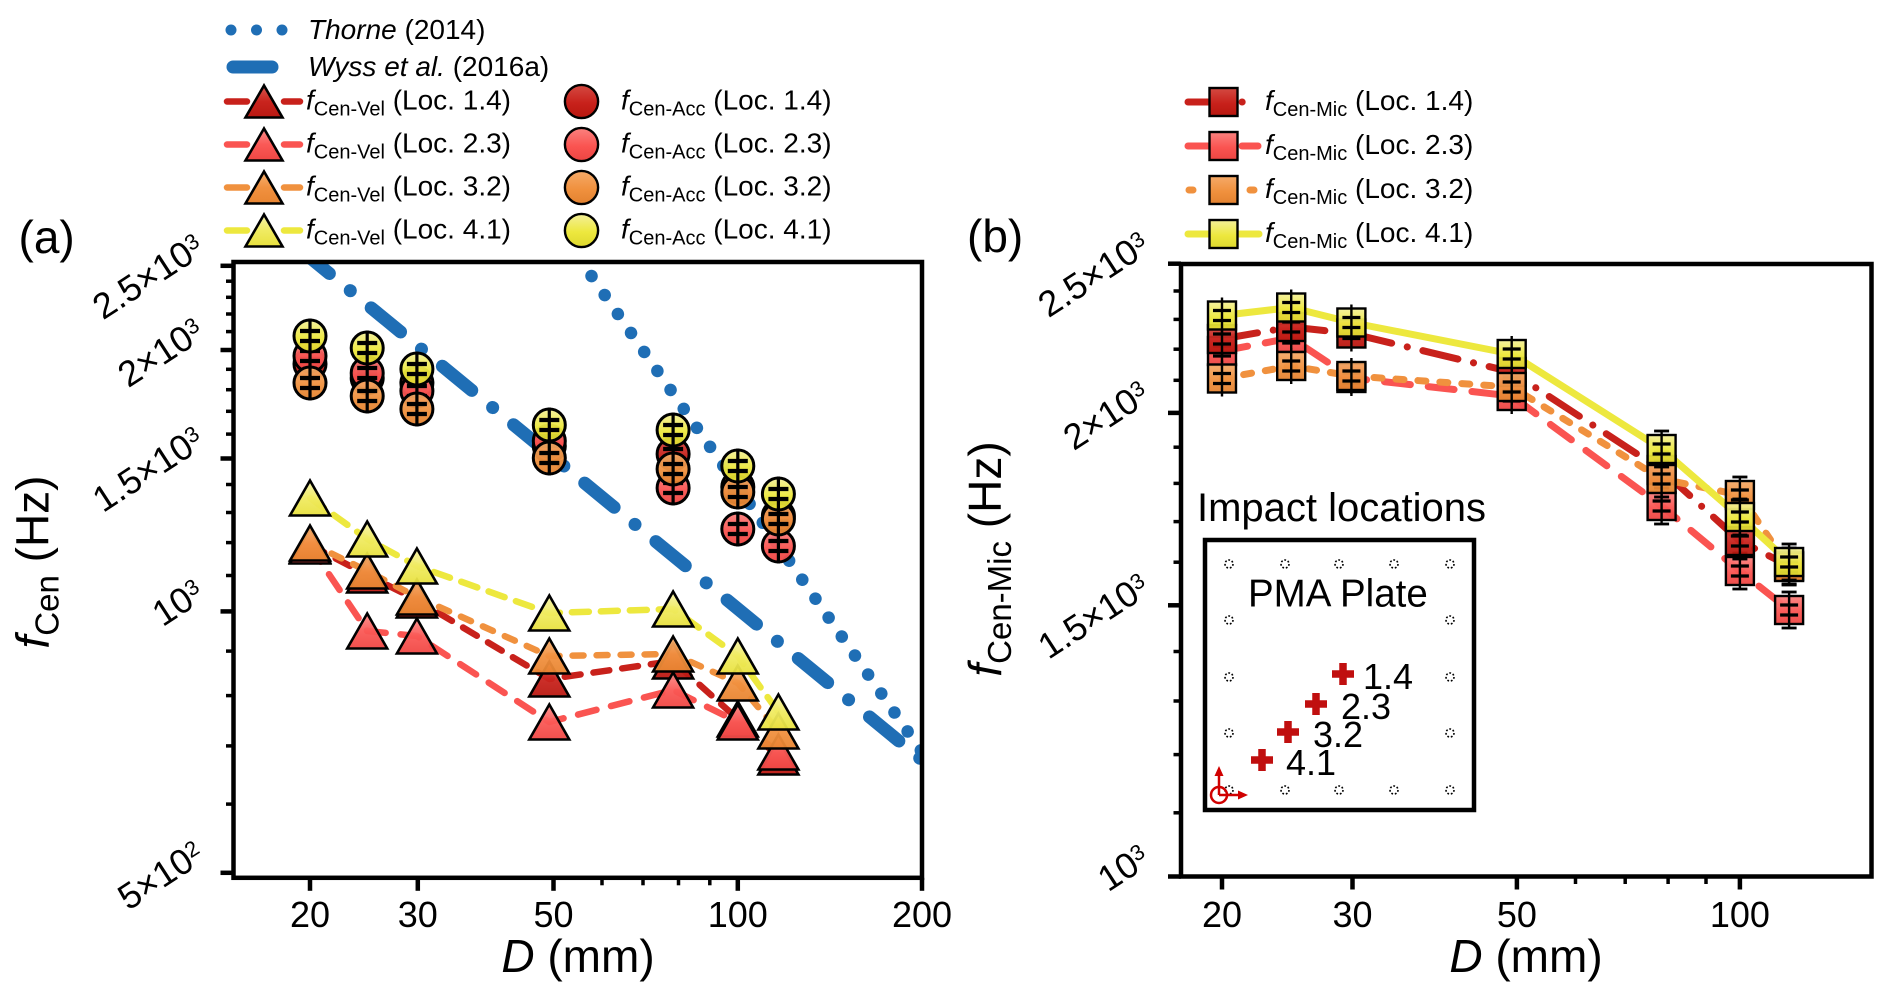 The height and width of the screenshot is (1007, 1892). What do you see at coordinates (1369, 103) in the screenshot?
I see `svg-text: fCen-Mic (Loc. 1.4)` at bounding box center [1369, 103].